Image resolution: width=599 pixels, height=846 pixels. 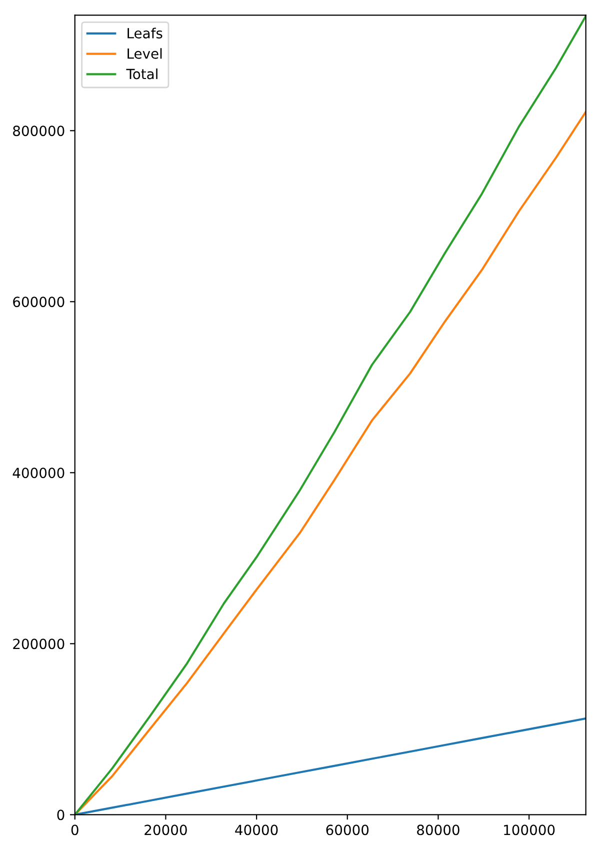 I want to click on x-tick-label: 60000, so click(x=347, y=830).